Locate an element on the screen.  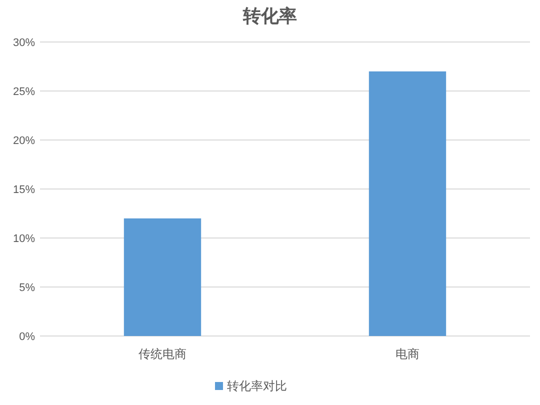
x-tick-label: 传统电商 is located at coordinates (162, 354).